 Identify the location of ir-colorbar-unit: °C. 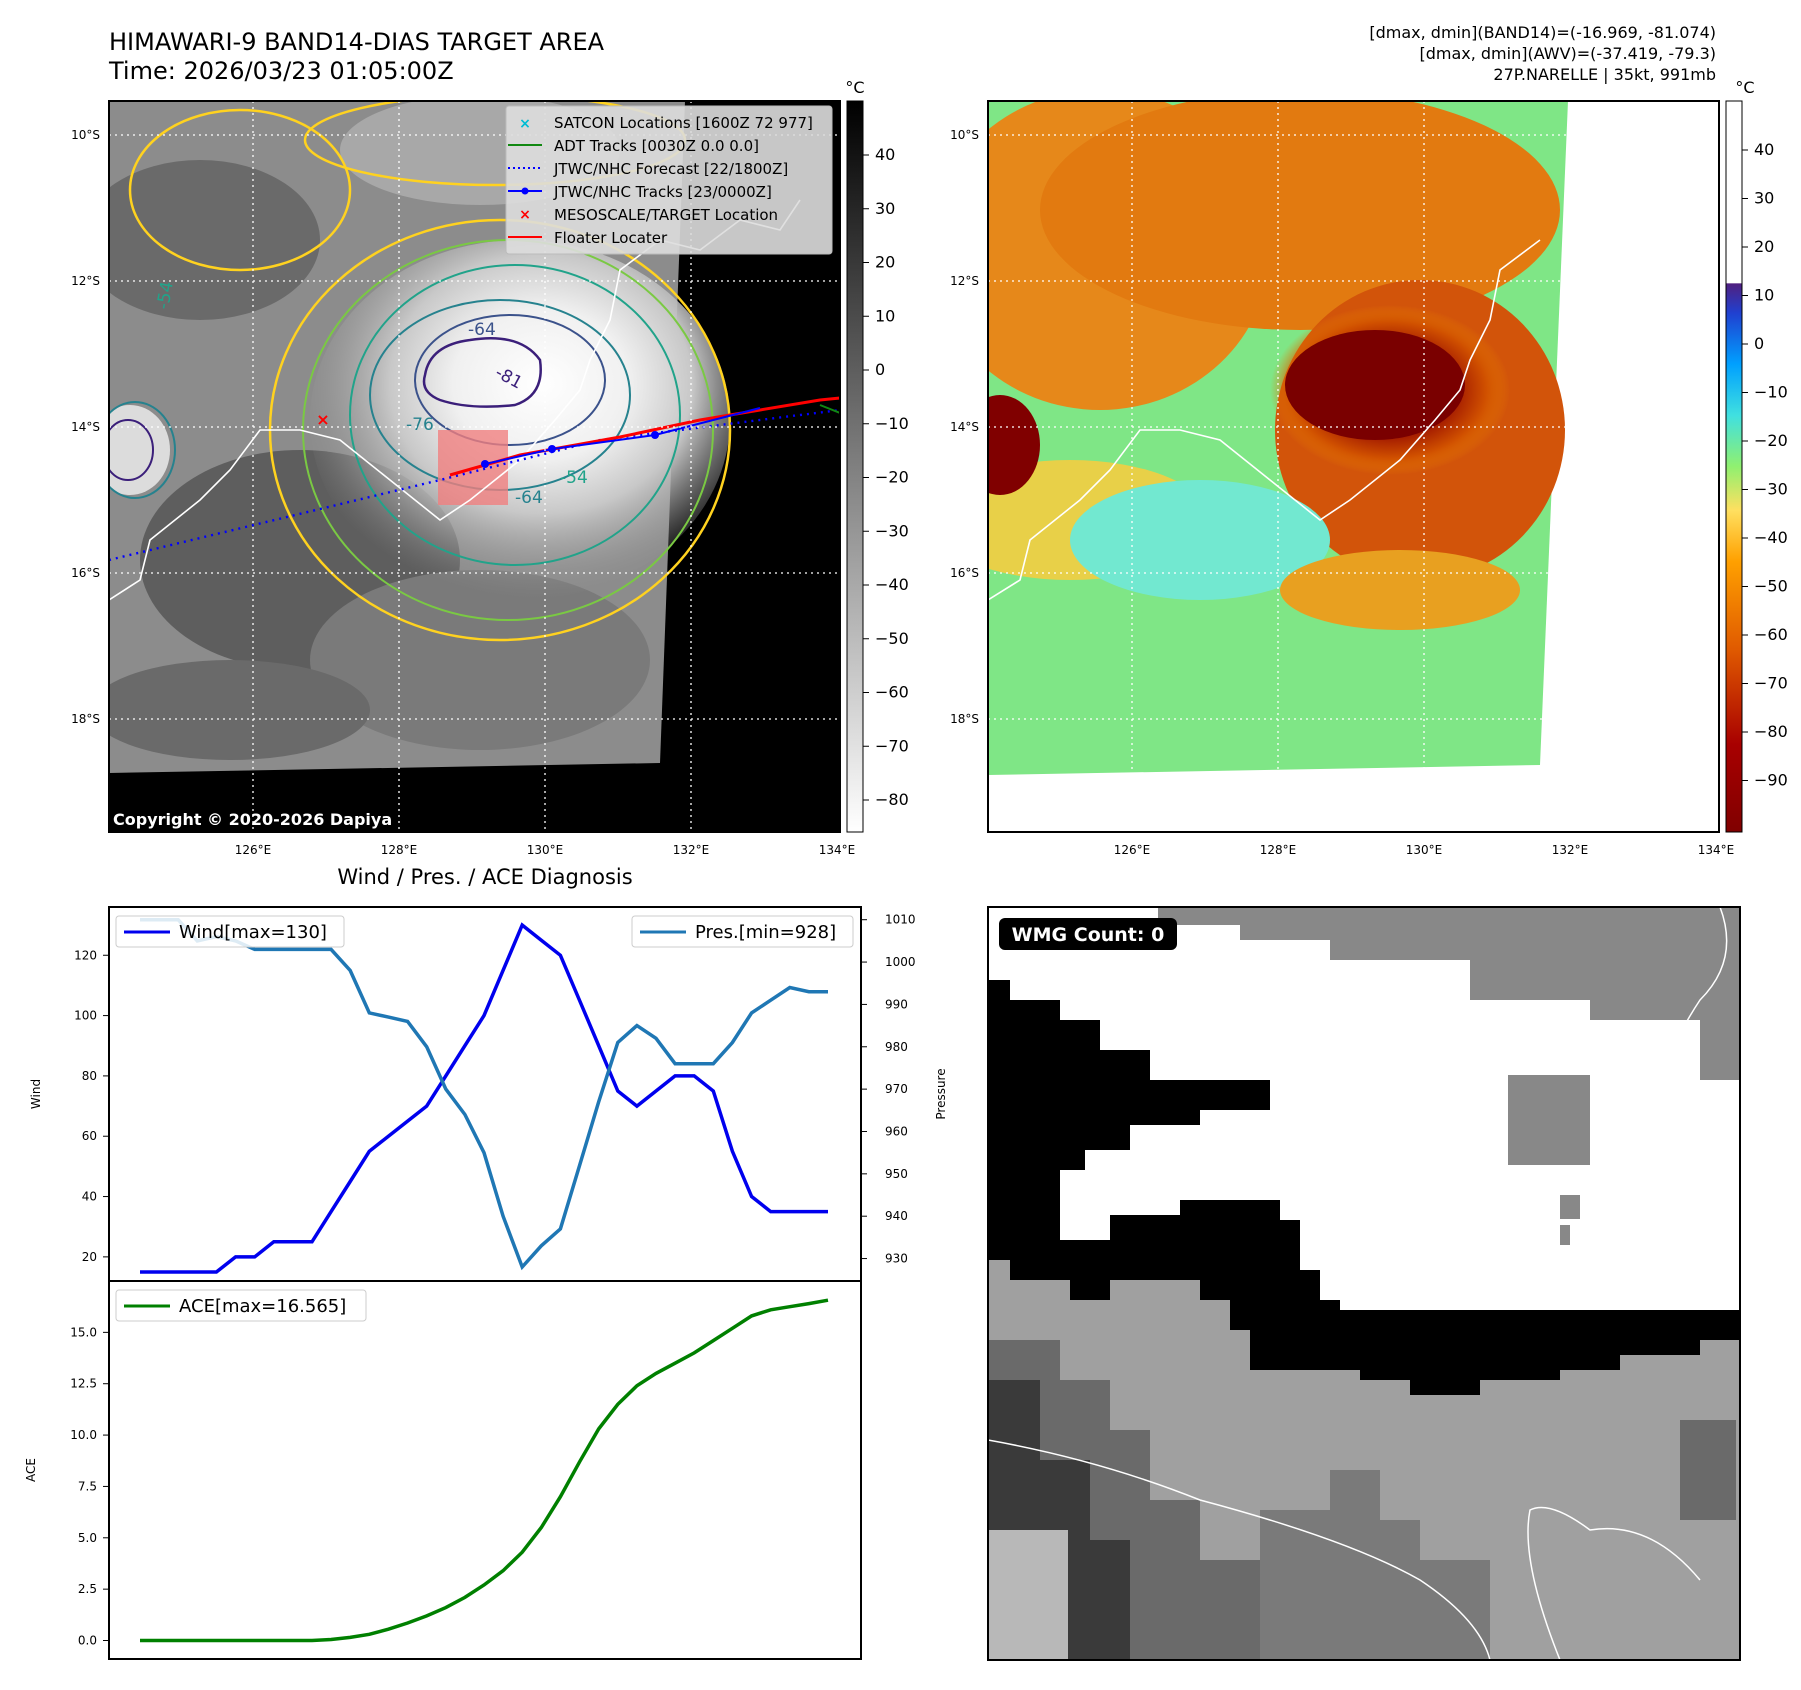
(854, 87).